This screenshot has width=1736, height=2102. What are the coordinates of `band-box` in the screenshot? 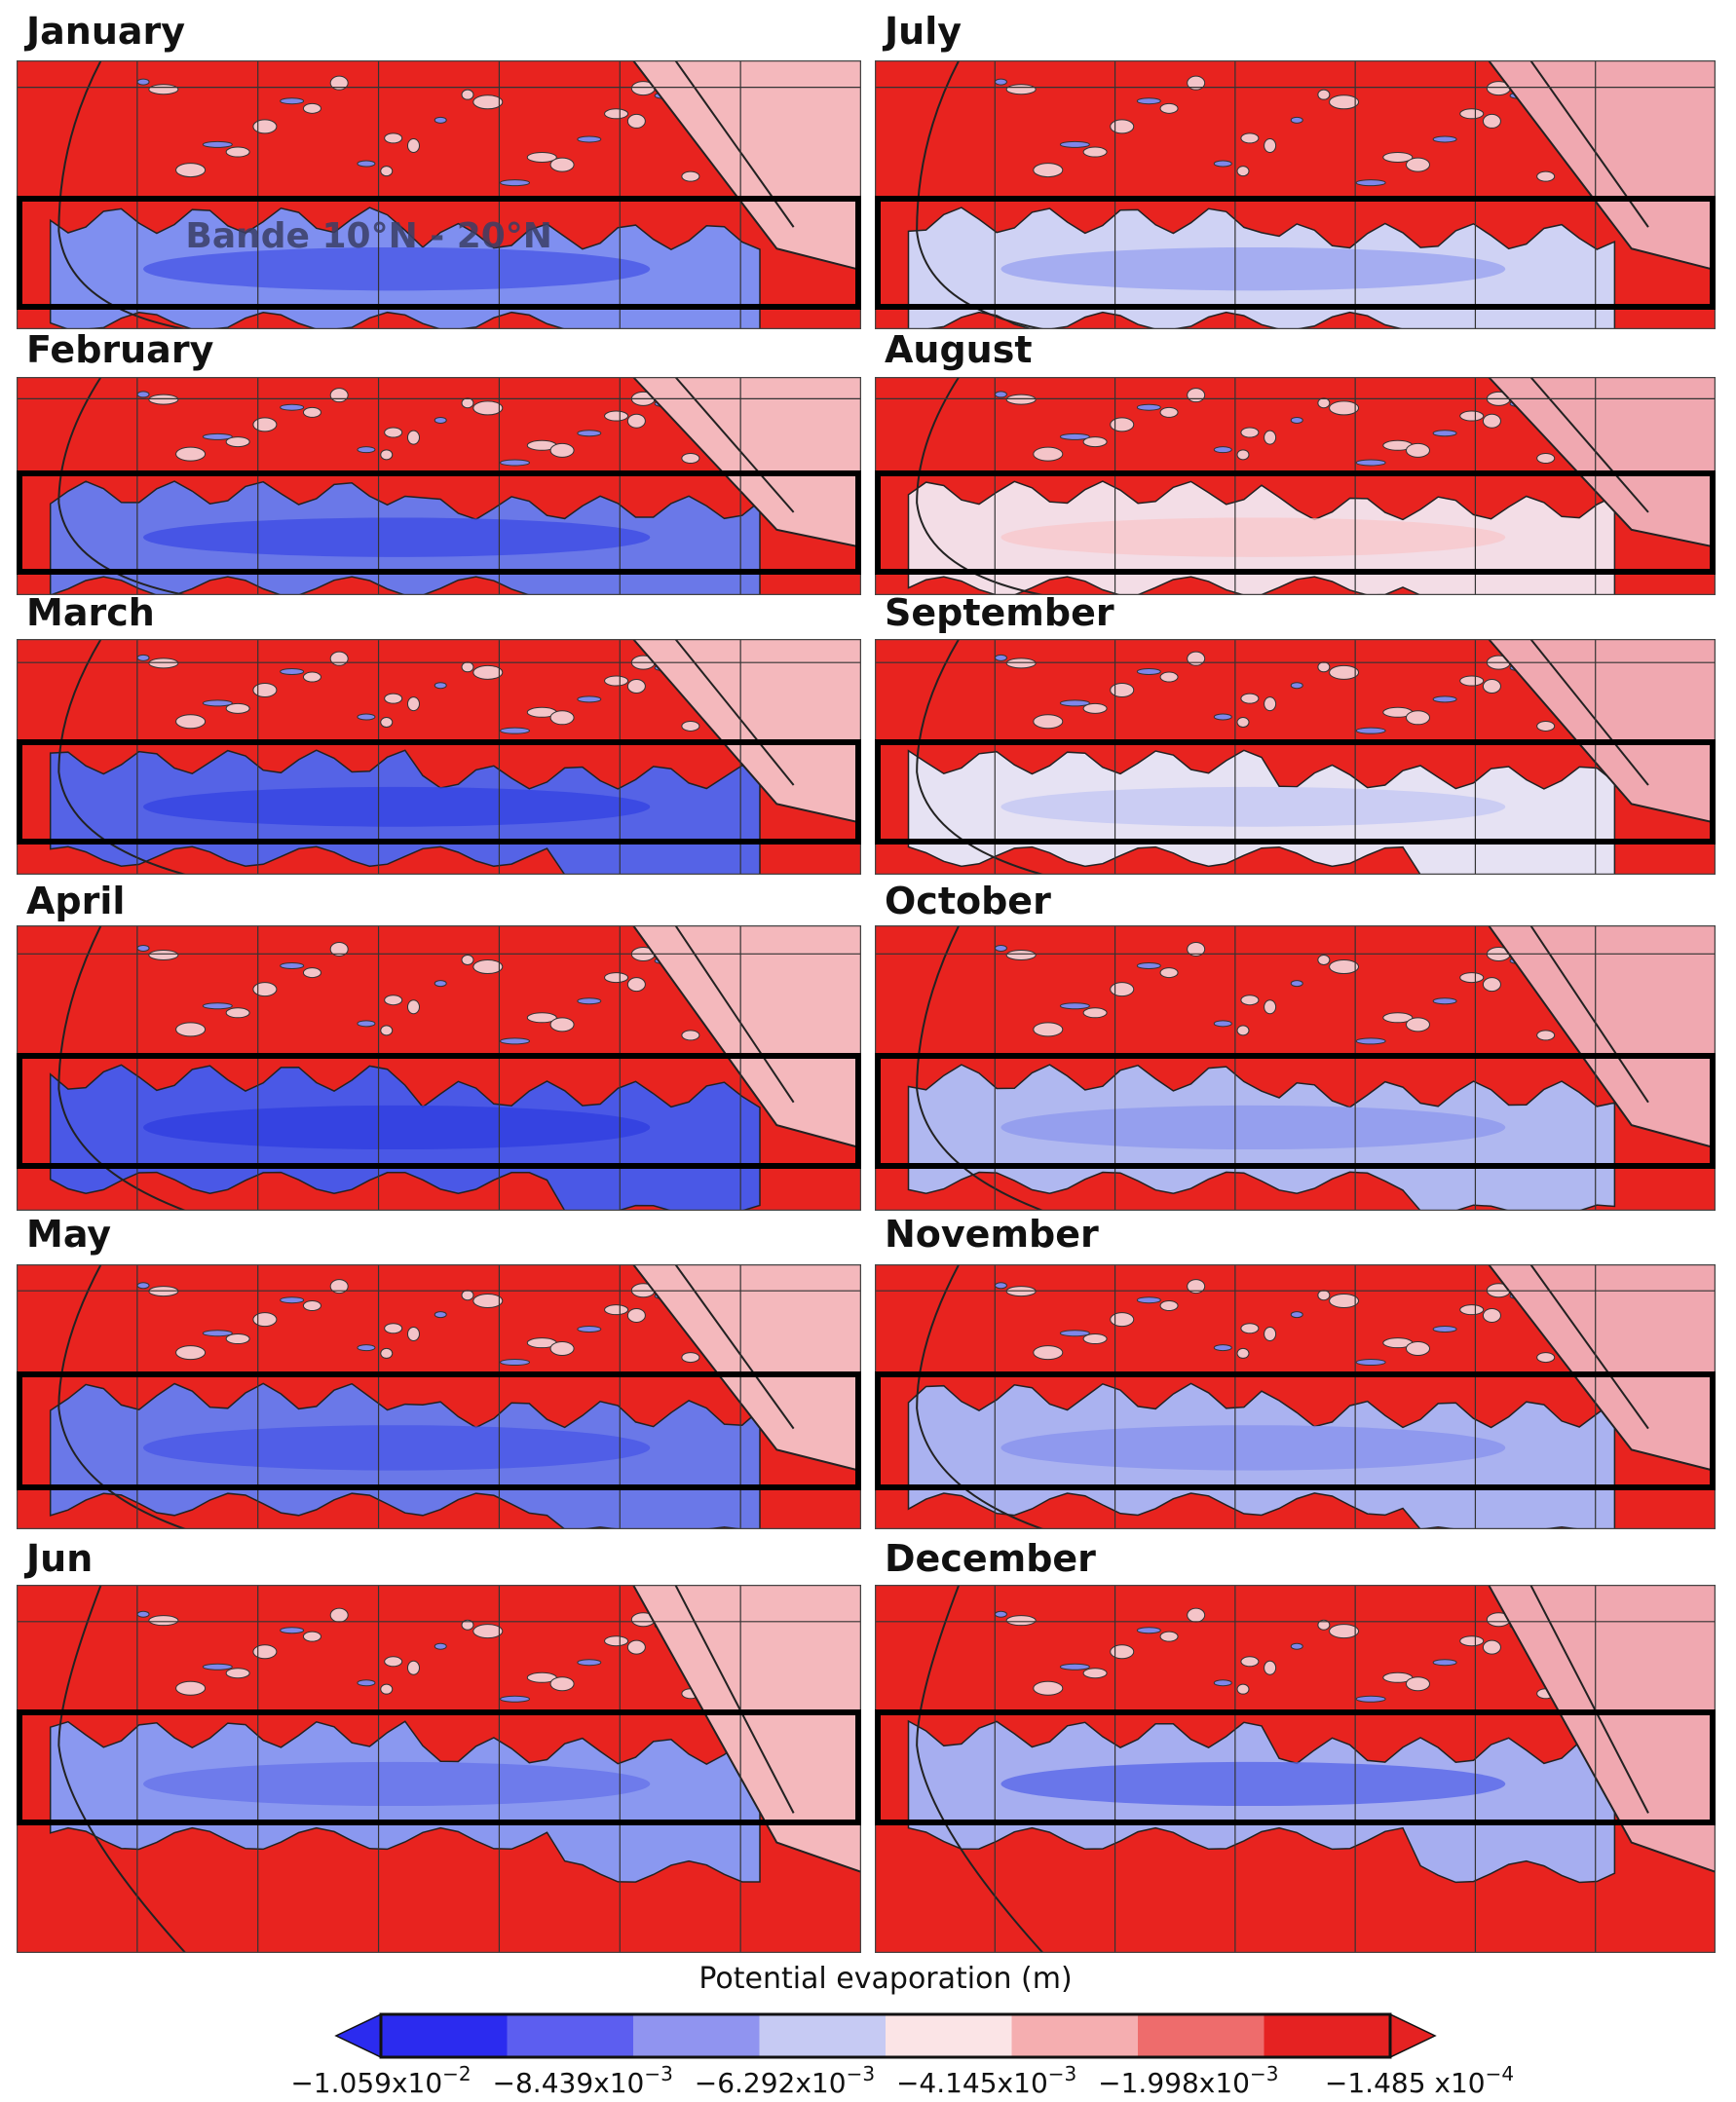 It's located at (439, 792).